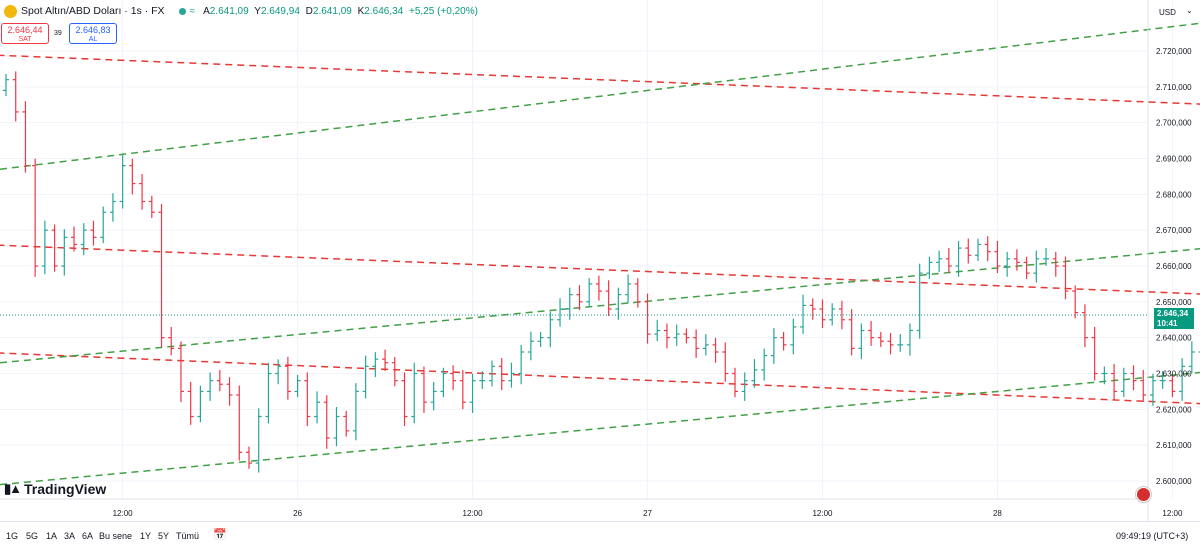  Describe the element at coordinates (297, 513) in the screenshot. I see `x-tick-label: 26` at that location.